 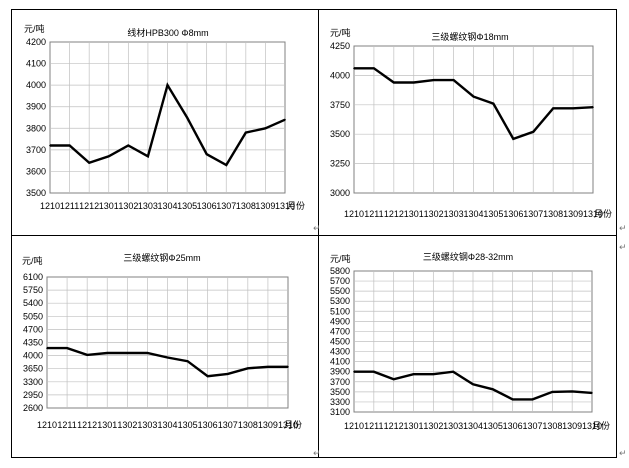 What do you see at coordinates (340, 342) in the screenshot?
I see `y-tick-label: 4500` at bounding box center [340, 342].